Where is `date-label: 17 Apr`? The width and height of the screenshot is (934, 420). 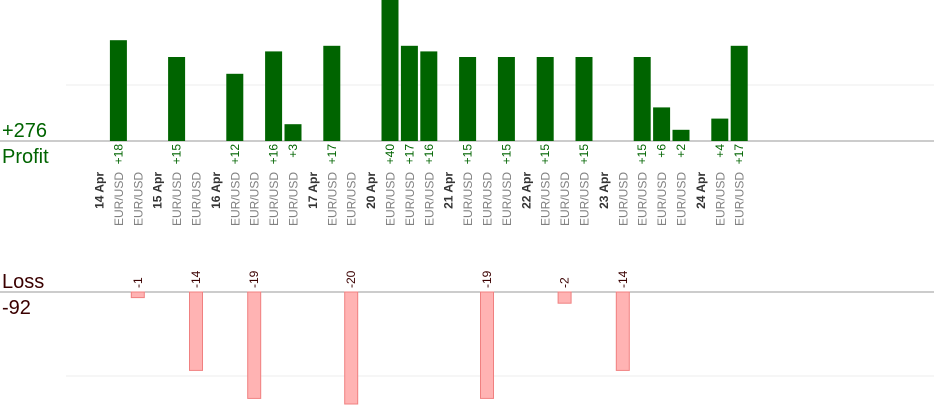 date-label: 17 Apr is located at coordinates (313, 190).